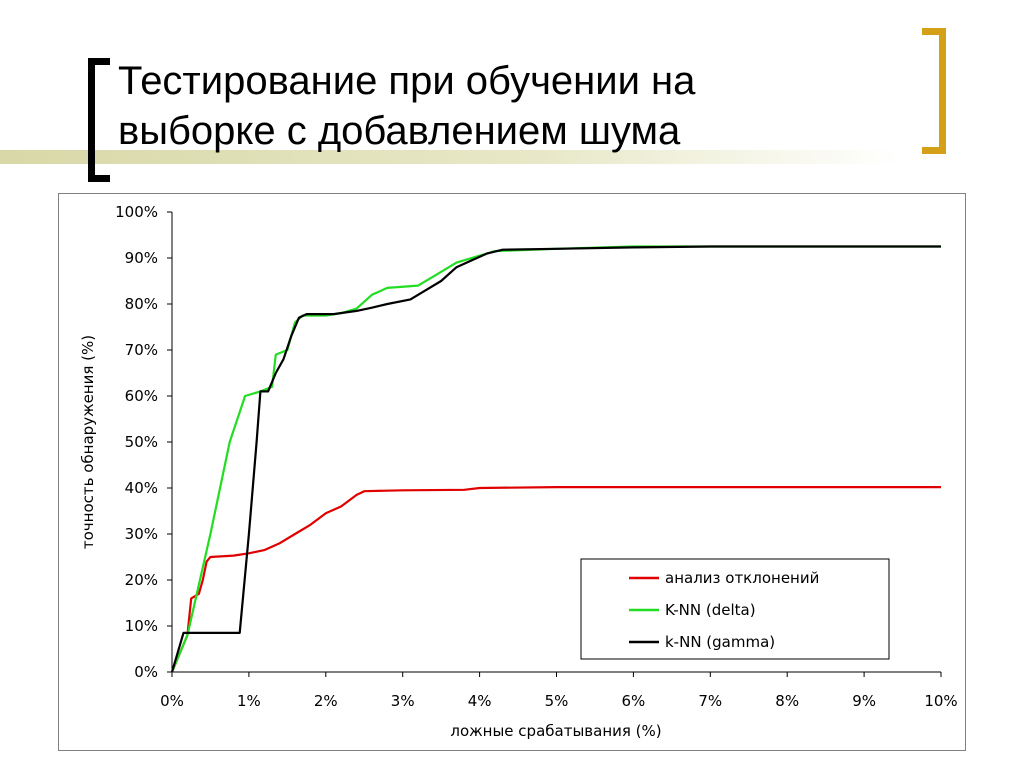 This screenshot has width=1024, height=768. What do you see at coordinates (141, 580) in the screenshot?
I see `y-tick-label: 20%` at bounding box center [141, 580].